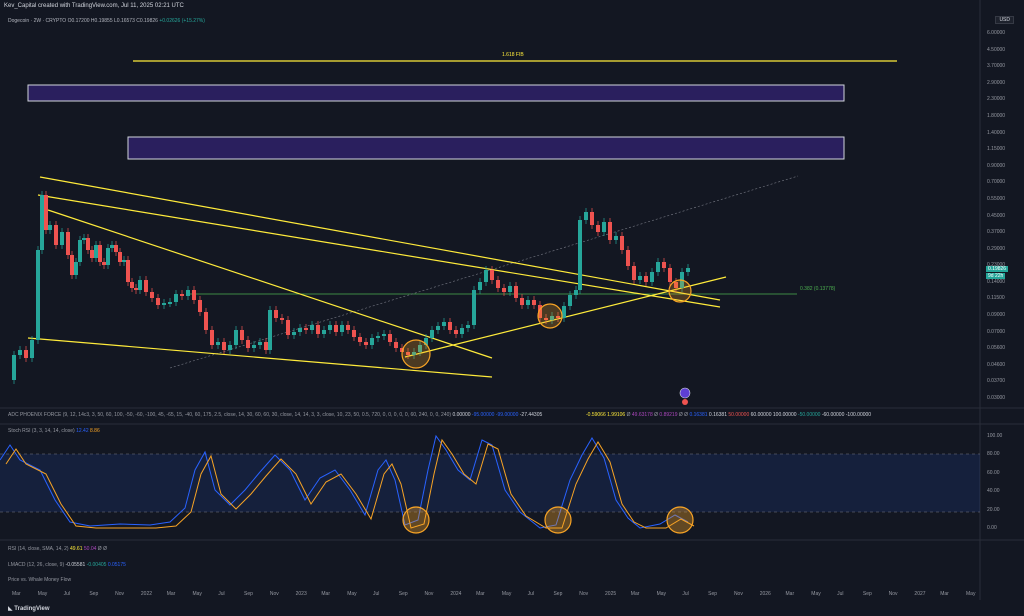 This screenshot has height=616, width=1024. I want to click on price-axis-label: 1.40000, so click(996, 132).